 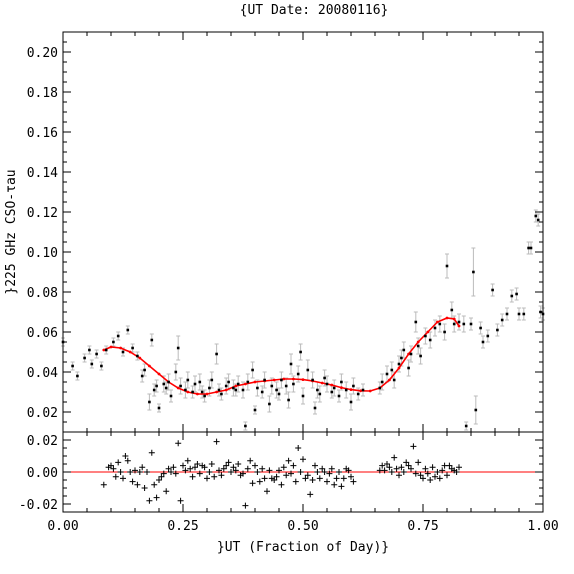 I want to click on resid-x-tick-label: 0.25, so click(x=182, y=526).